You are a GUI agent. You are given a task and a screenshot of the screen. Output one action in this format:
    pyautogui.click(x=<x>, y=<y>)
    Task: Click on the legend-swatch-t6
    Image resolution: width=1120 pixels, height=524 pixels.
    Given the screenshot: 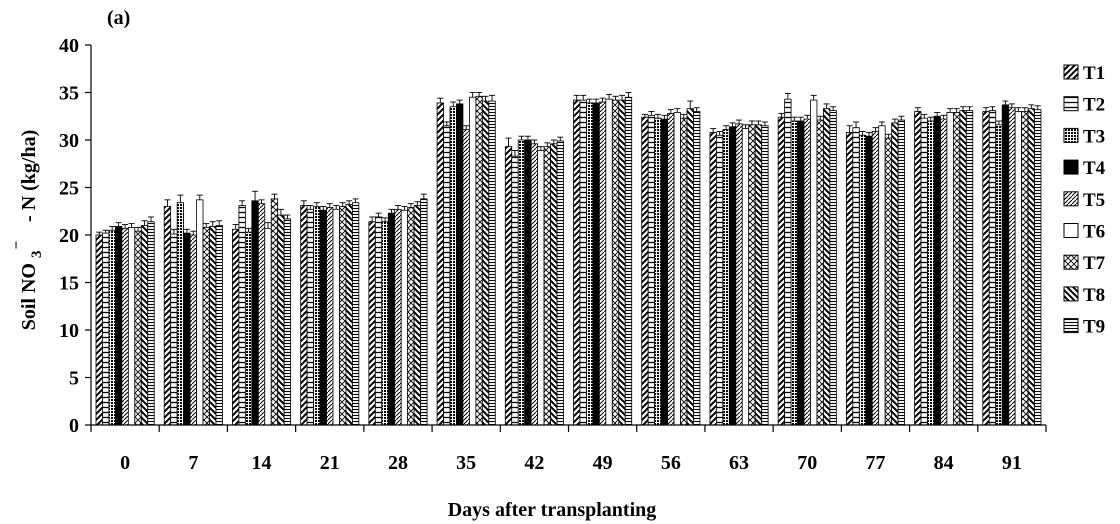 What is the action you would take?
    pyautogui.click(x=1071, y=230)
    